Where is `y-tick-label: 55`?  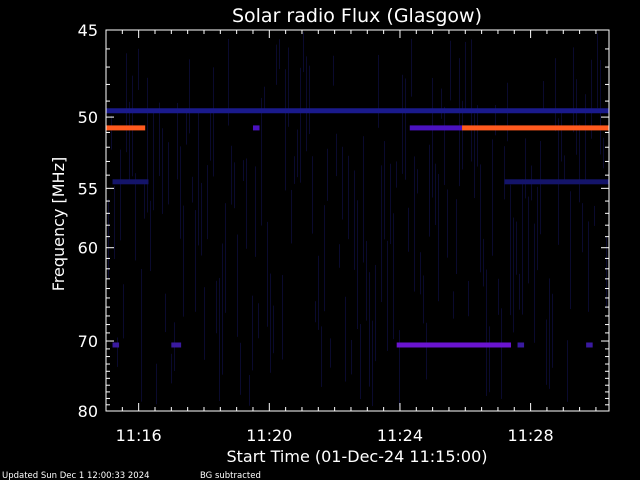 y-tick-label: 55 is located at coordinates (88, 188).